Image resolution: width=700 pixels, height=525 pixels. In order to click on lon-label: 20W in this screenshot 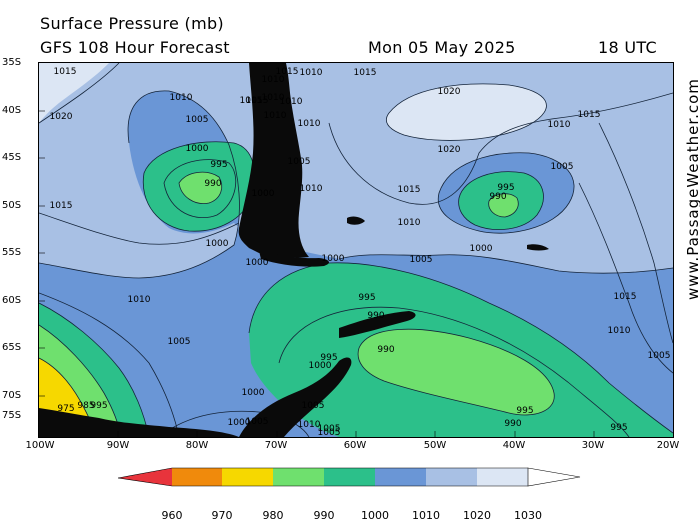, I will do `click(668, 445)`.